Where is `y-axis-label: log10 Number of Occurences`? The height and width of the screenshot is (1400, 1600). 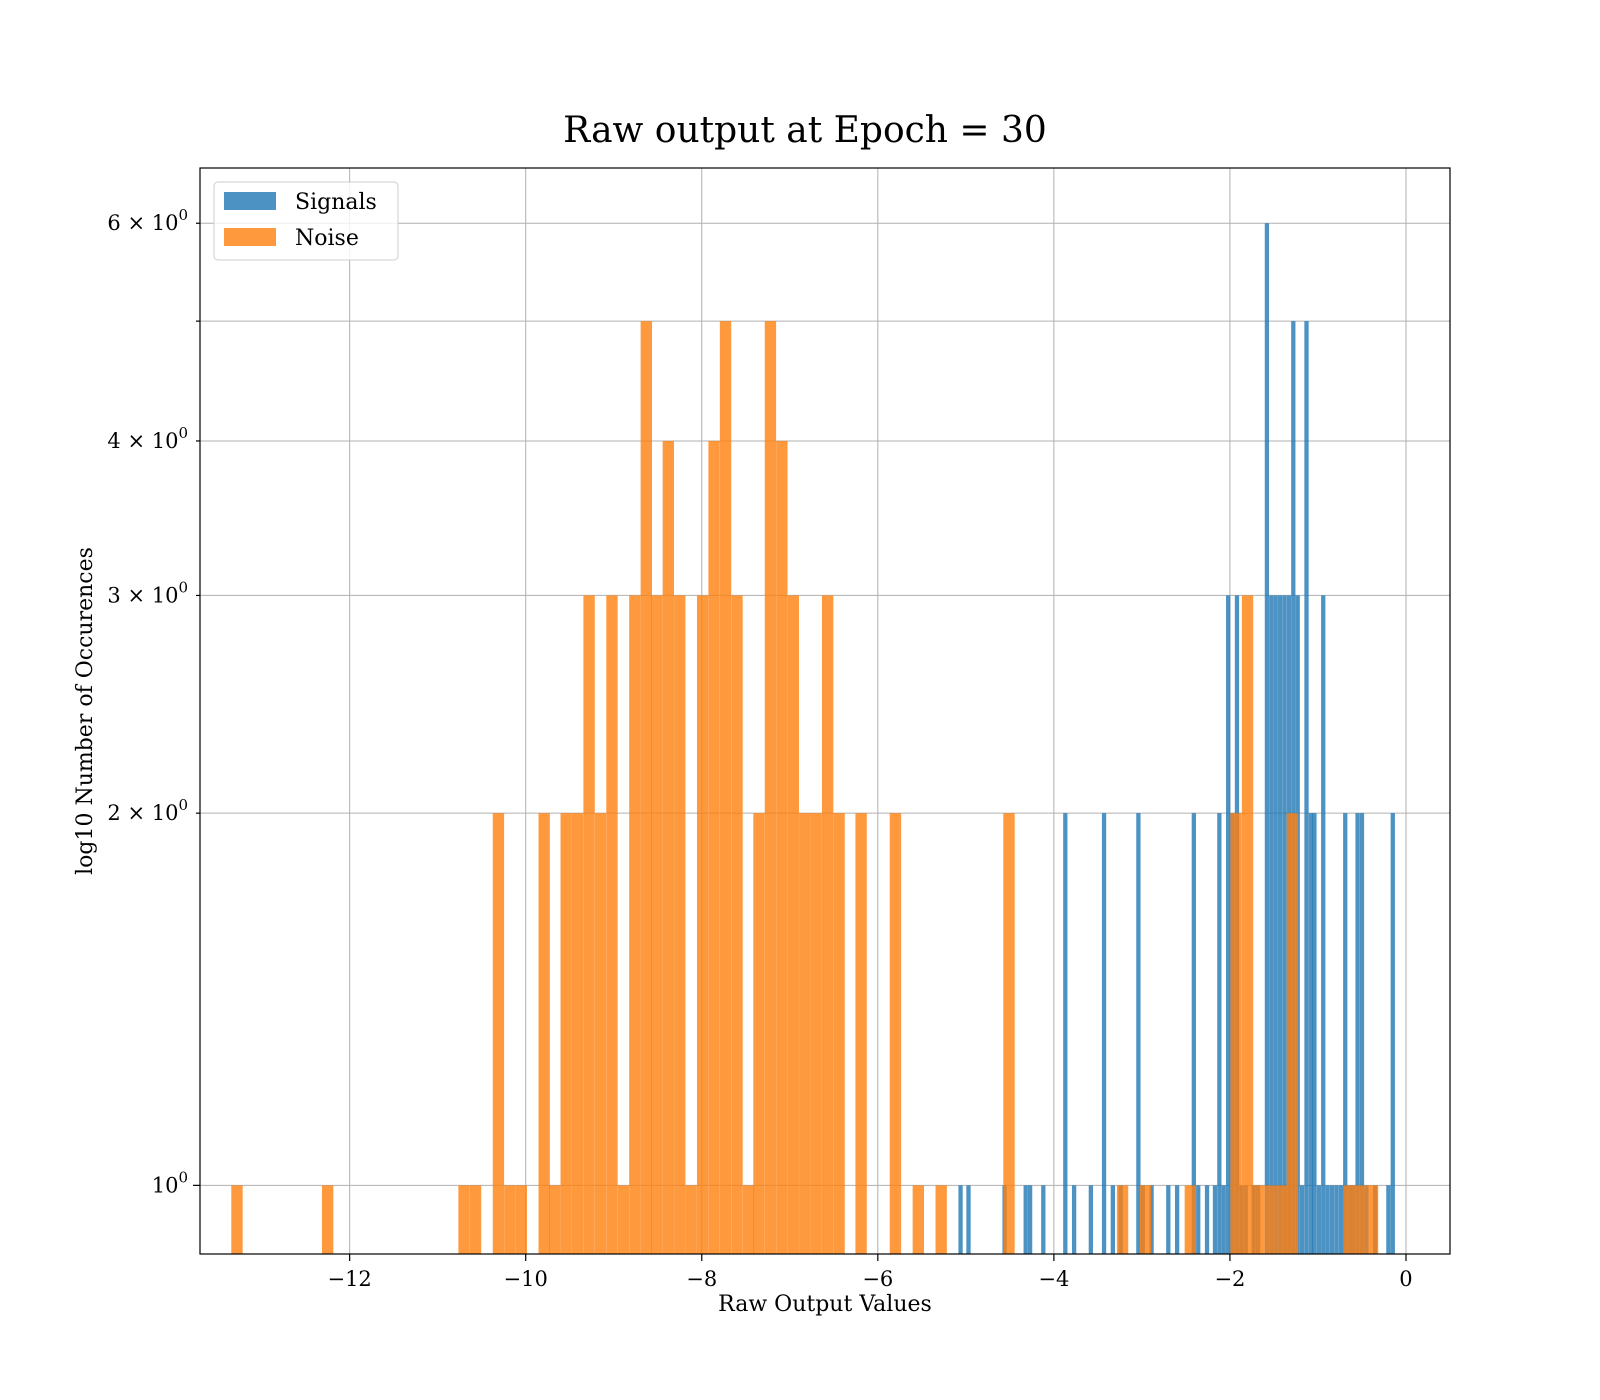
y-axis-label: log10 Number of Occurences is located at coordinates (85, 711).